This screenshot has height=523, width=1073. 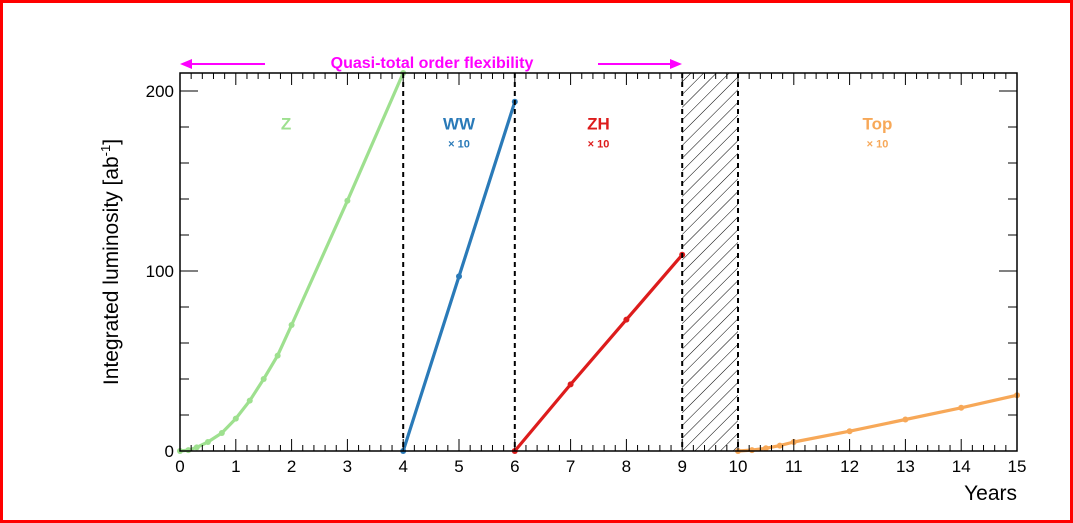 What do you see at coordinates (599, 144) in the screenshot?
I see `series-scale-zh: × 10` at bounding box center [599, 144].